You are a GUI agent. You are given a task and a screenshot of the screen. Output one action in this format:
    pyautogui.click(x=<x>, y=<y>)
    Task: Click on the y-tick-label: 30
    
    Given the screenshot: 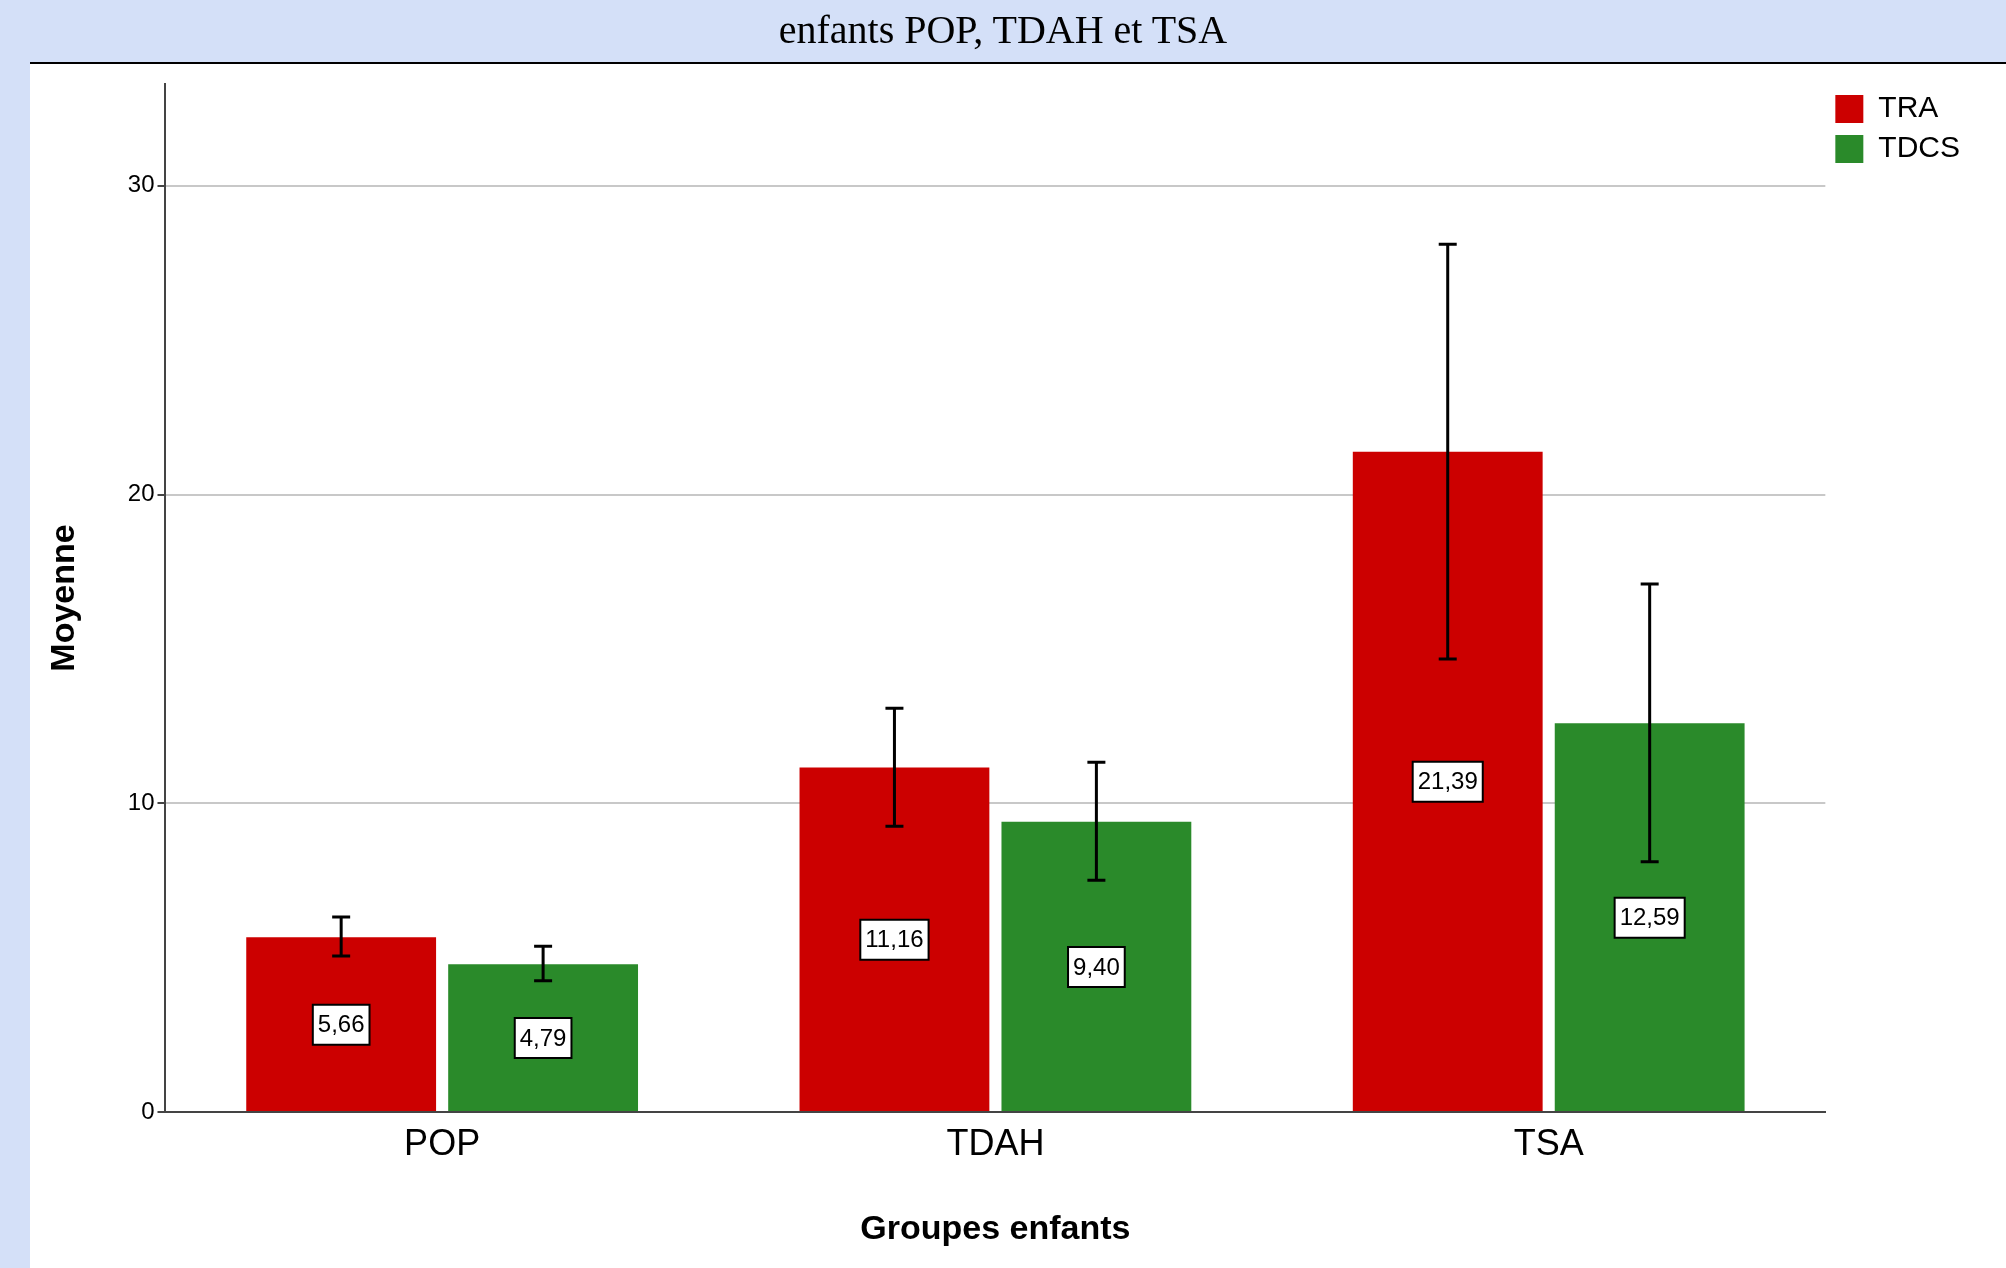 What is the action you would take?
    pyautogui.click(x=141, y=184)
    